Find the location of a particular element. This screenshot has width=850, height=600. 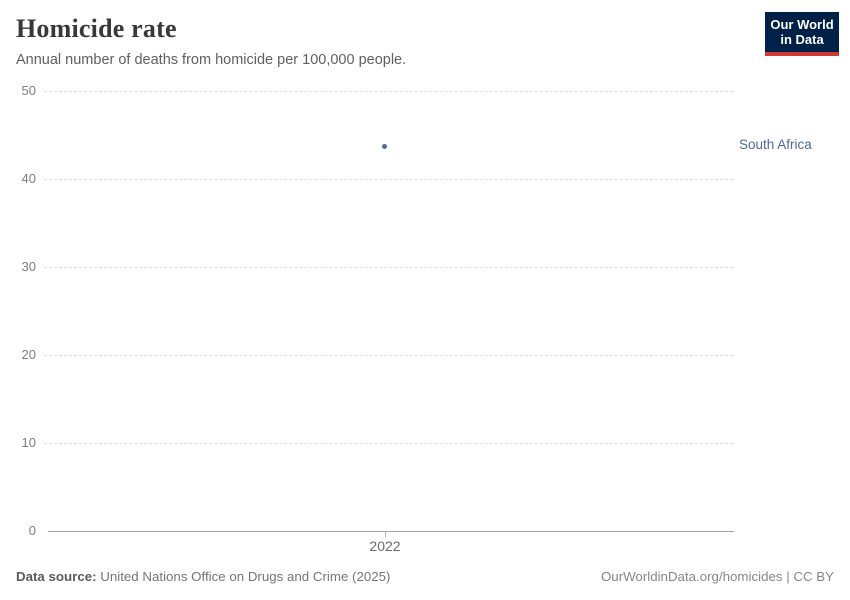

owid-logo-line1: Our World is located at coordinates (802, 24).